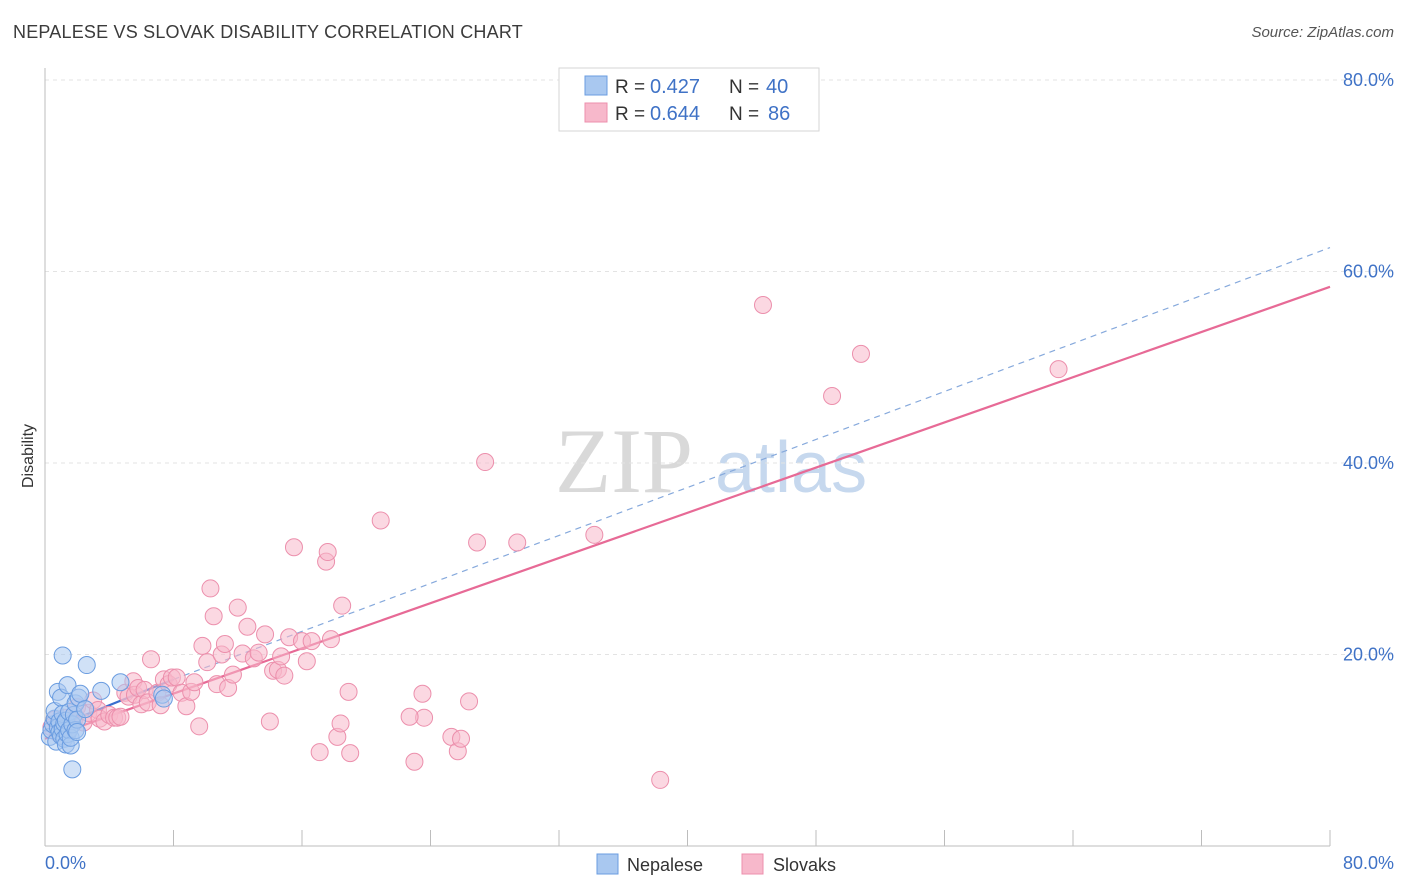 This screenshot has height=892, width=1406. I want to click on stats-slovak-swatch, so click(596, 112).